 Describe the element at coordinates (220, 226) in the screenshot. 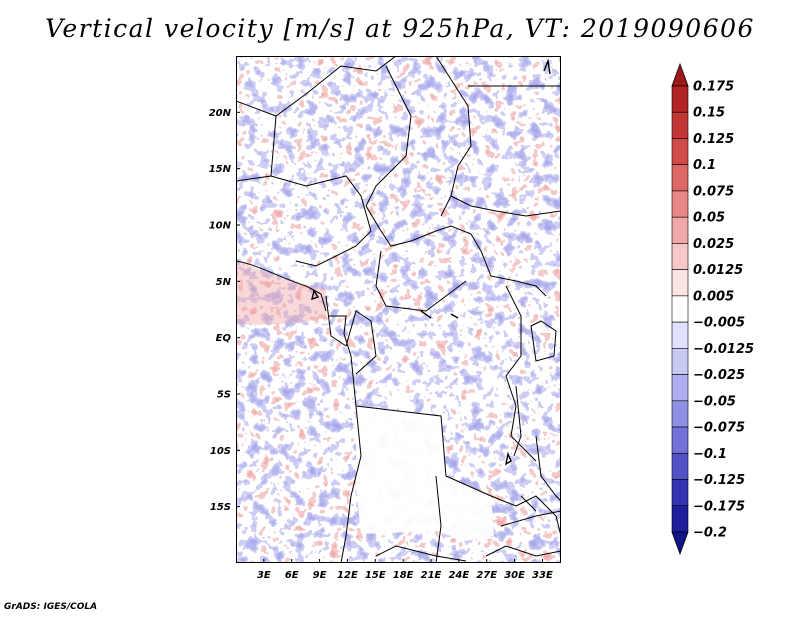

I see `lat-tick-label: 10N` at that location.